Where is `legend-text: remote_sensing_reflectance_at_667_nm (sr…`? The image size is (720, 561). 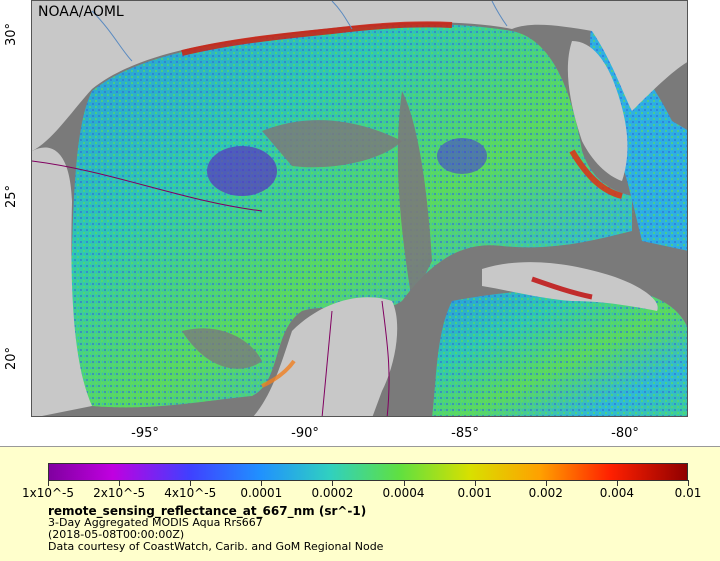
legend-text: remote_sensing_reflectance_at_667_nm (sr… is located at coordinates (215, 529).